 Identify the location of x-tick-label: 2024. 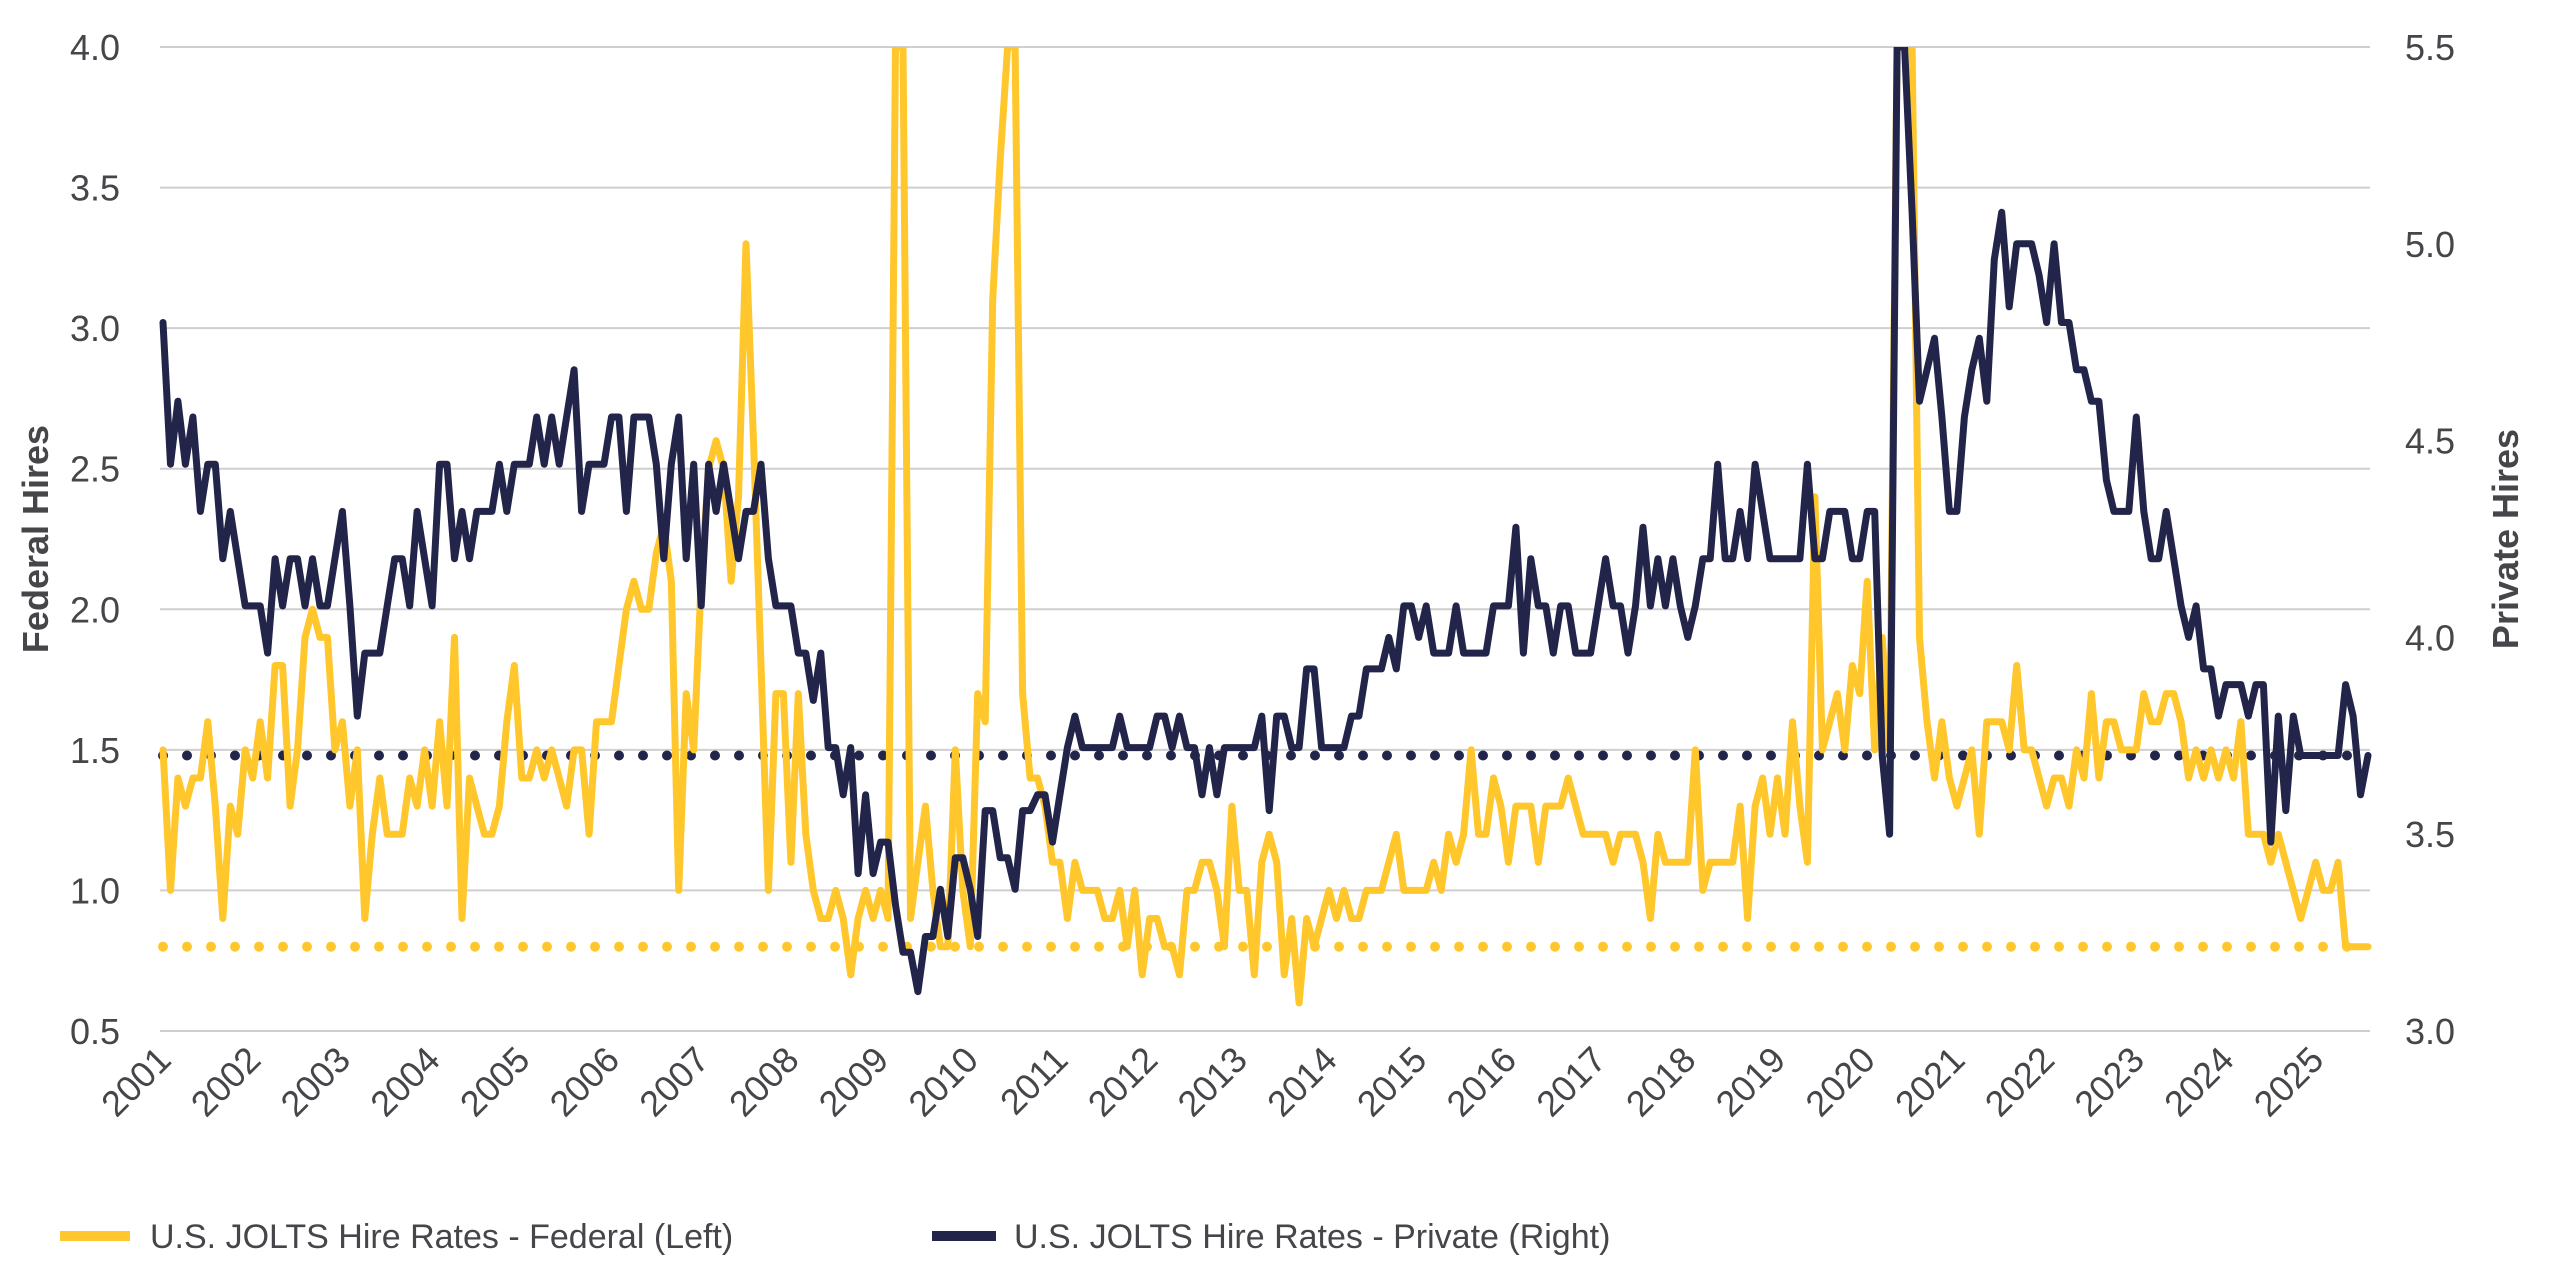
(2199, 1082).